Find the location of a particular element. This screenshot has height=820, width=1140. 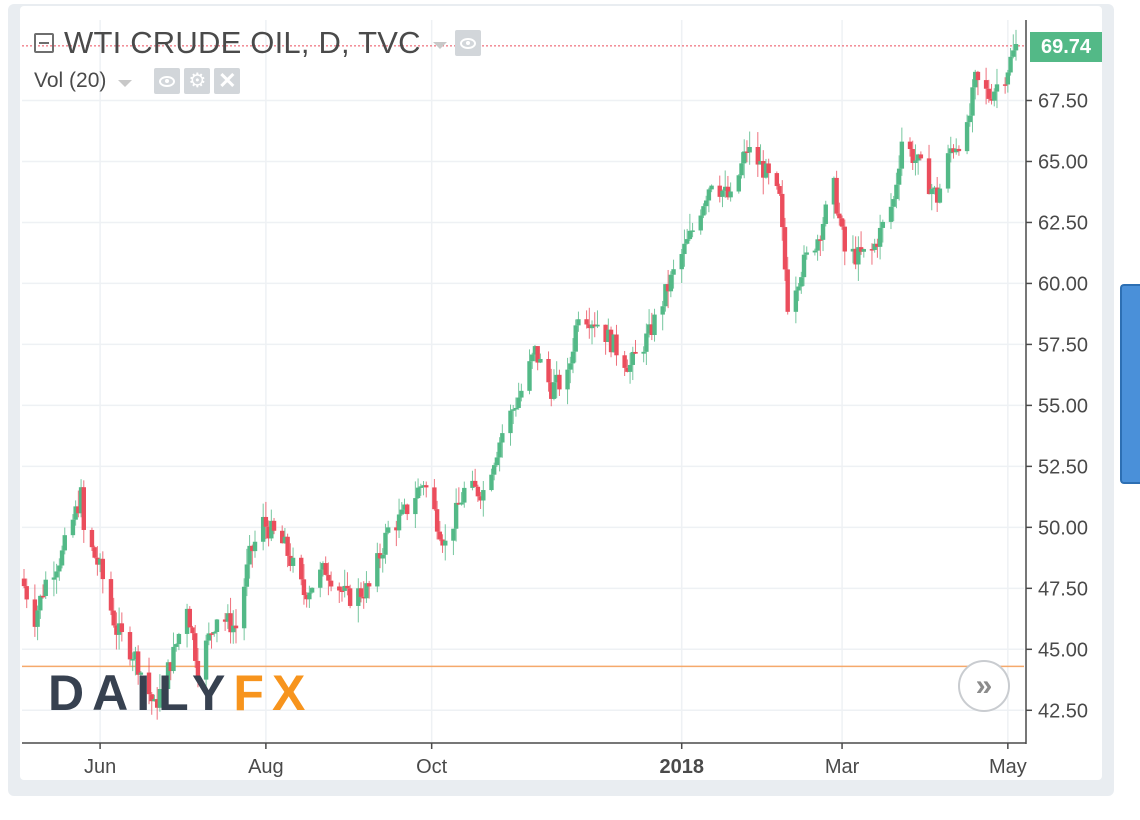

scroll-to-latest-button: » is located at coordinates (984, 686).